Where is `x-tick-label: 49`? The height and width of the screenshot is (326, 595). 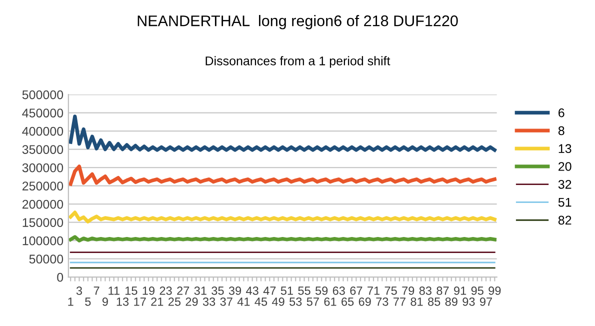 x-tick-label: 49 is located at coordinates (278, 301).